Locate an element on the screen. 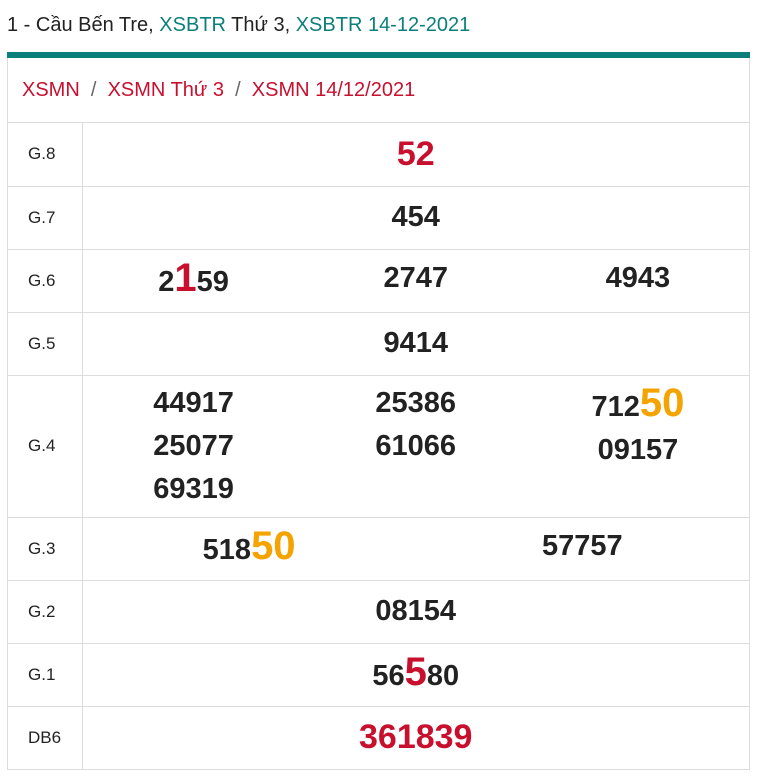 The image size is (761, 779). digits: 712 is located at coordinates (615, 406).